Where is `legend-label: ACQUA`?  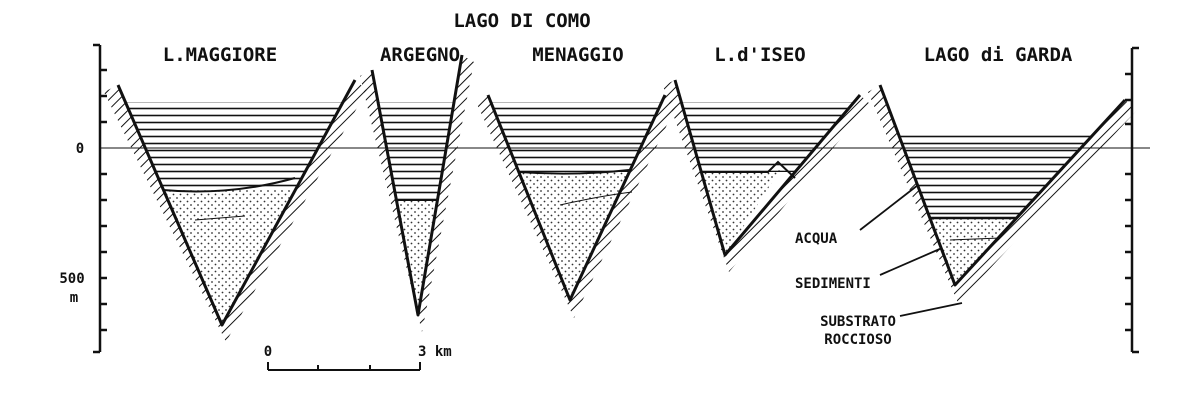 legend-label: ACQUA is located at coordinates (816, 239).